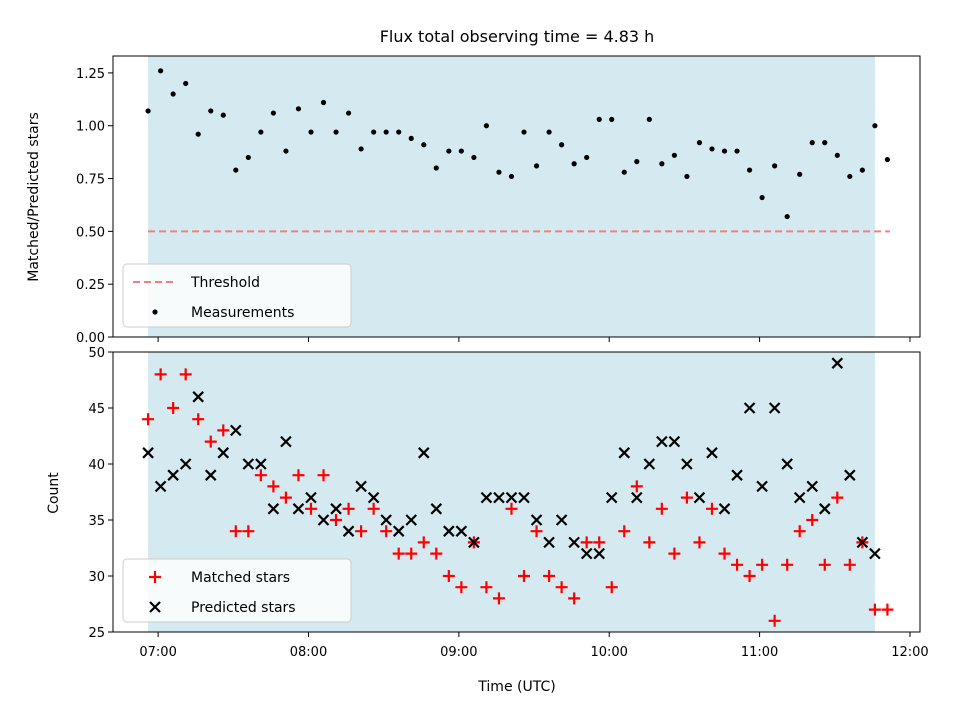 Image resolution: width=960 pixels, height=720 pixels. Describe the element at coordinates (308, 652) in the screenshot. I see `x-tick-label: 08:00` at that location.